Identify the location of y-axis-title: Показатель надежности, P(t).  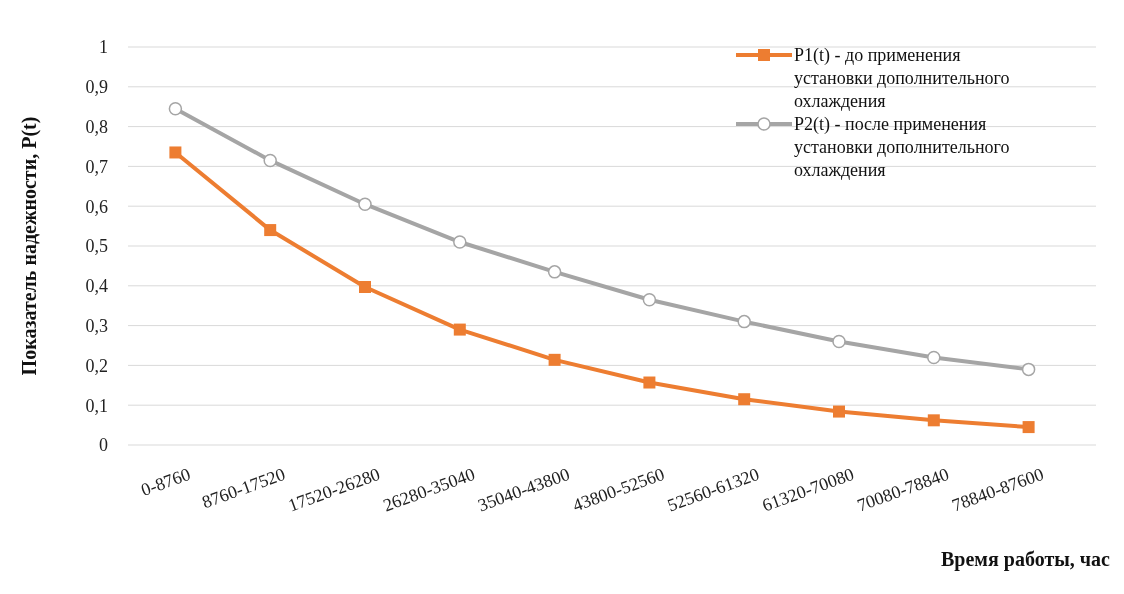
(29, 246).